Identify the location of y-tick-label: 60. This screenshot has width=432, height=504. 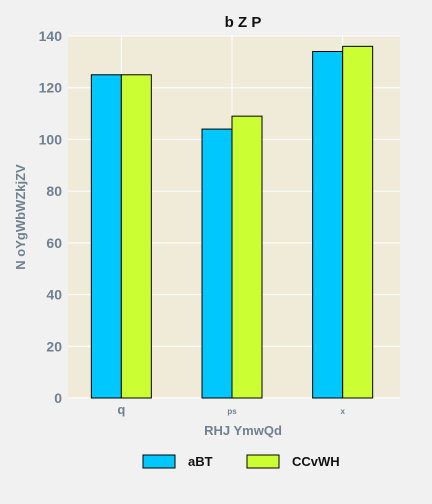
(54, 243).